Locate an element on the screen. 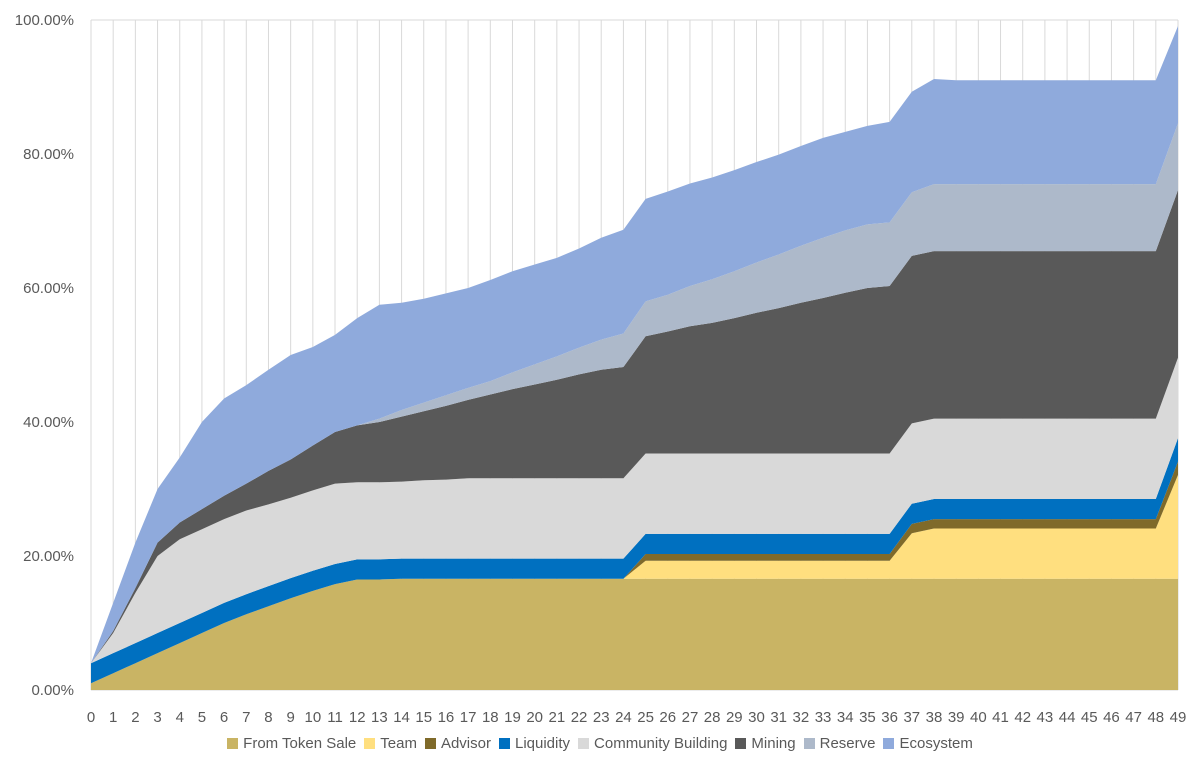 The width and height of the screenshot is (1200, 770). legend-item: Team is located at coordinates (390, 743).